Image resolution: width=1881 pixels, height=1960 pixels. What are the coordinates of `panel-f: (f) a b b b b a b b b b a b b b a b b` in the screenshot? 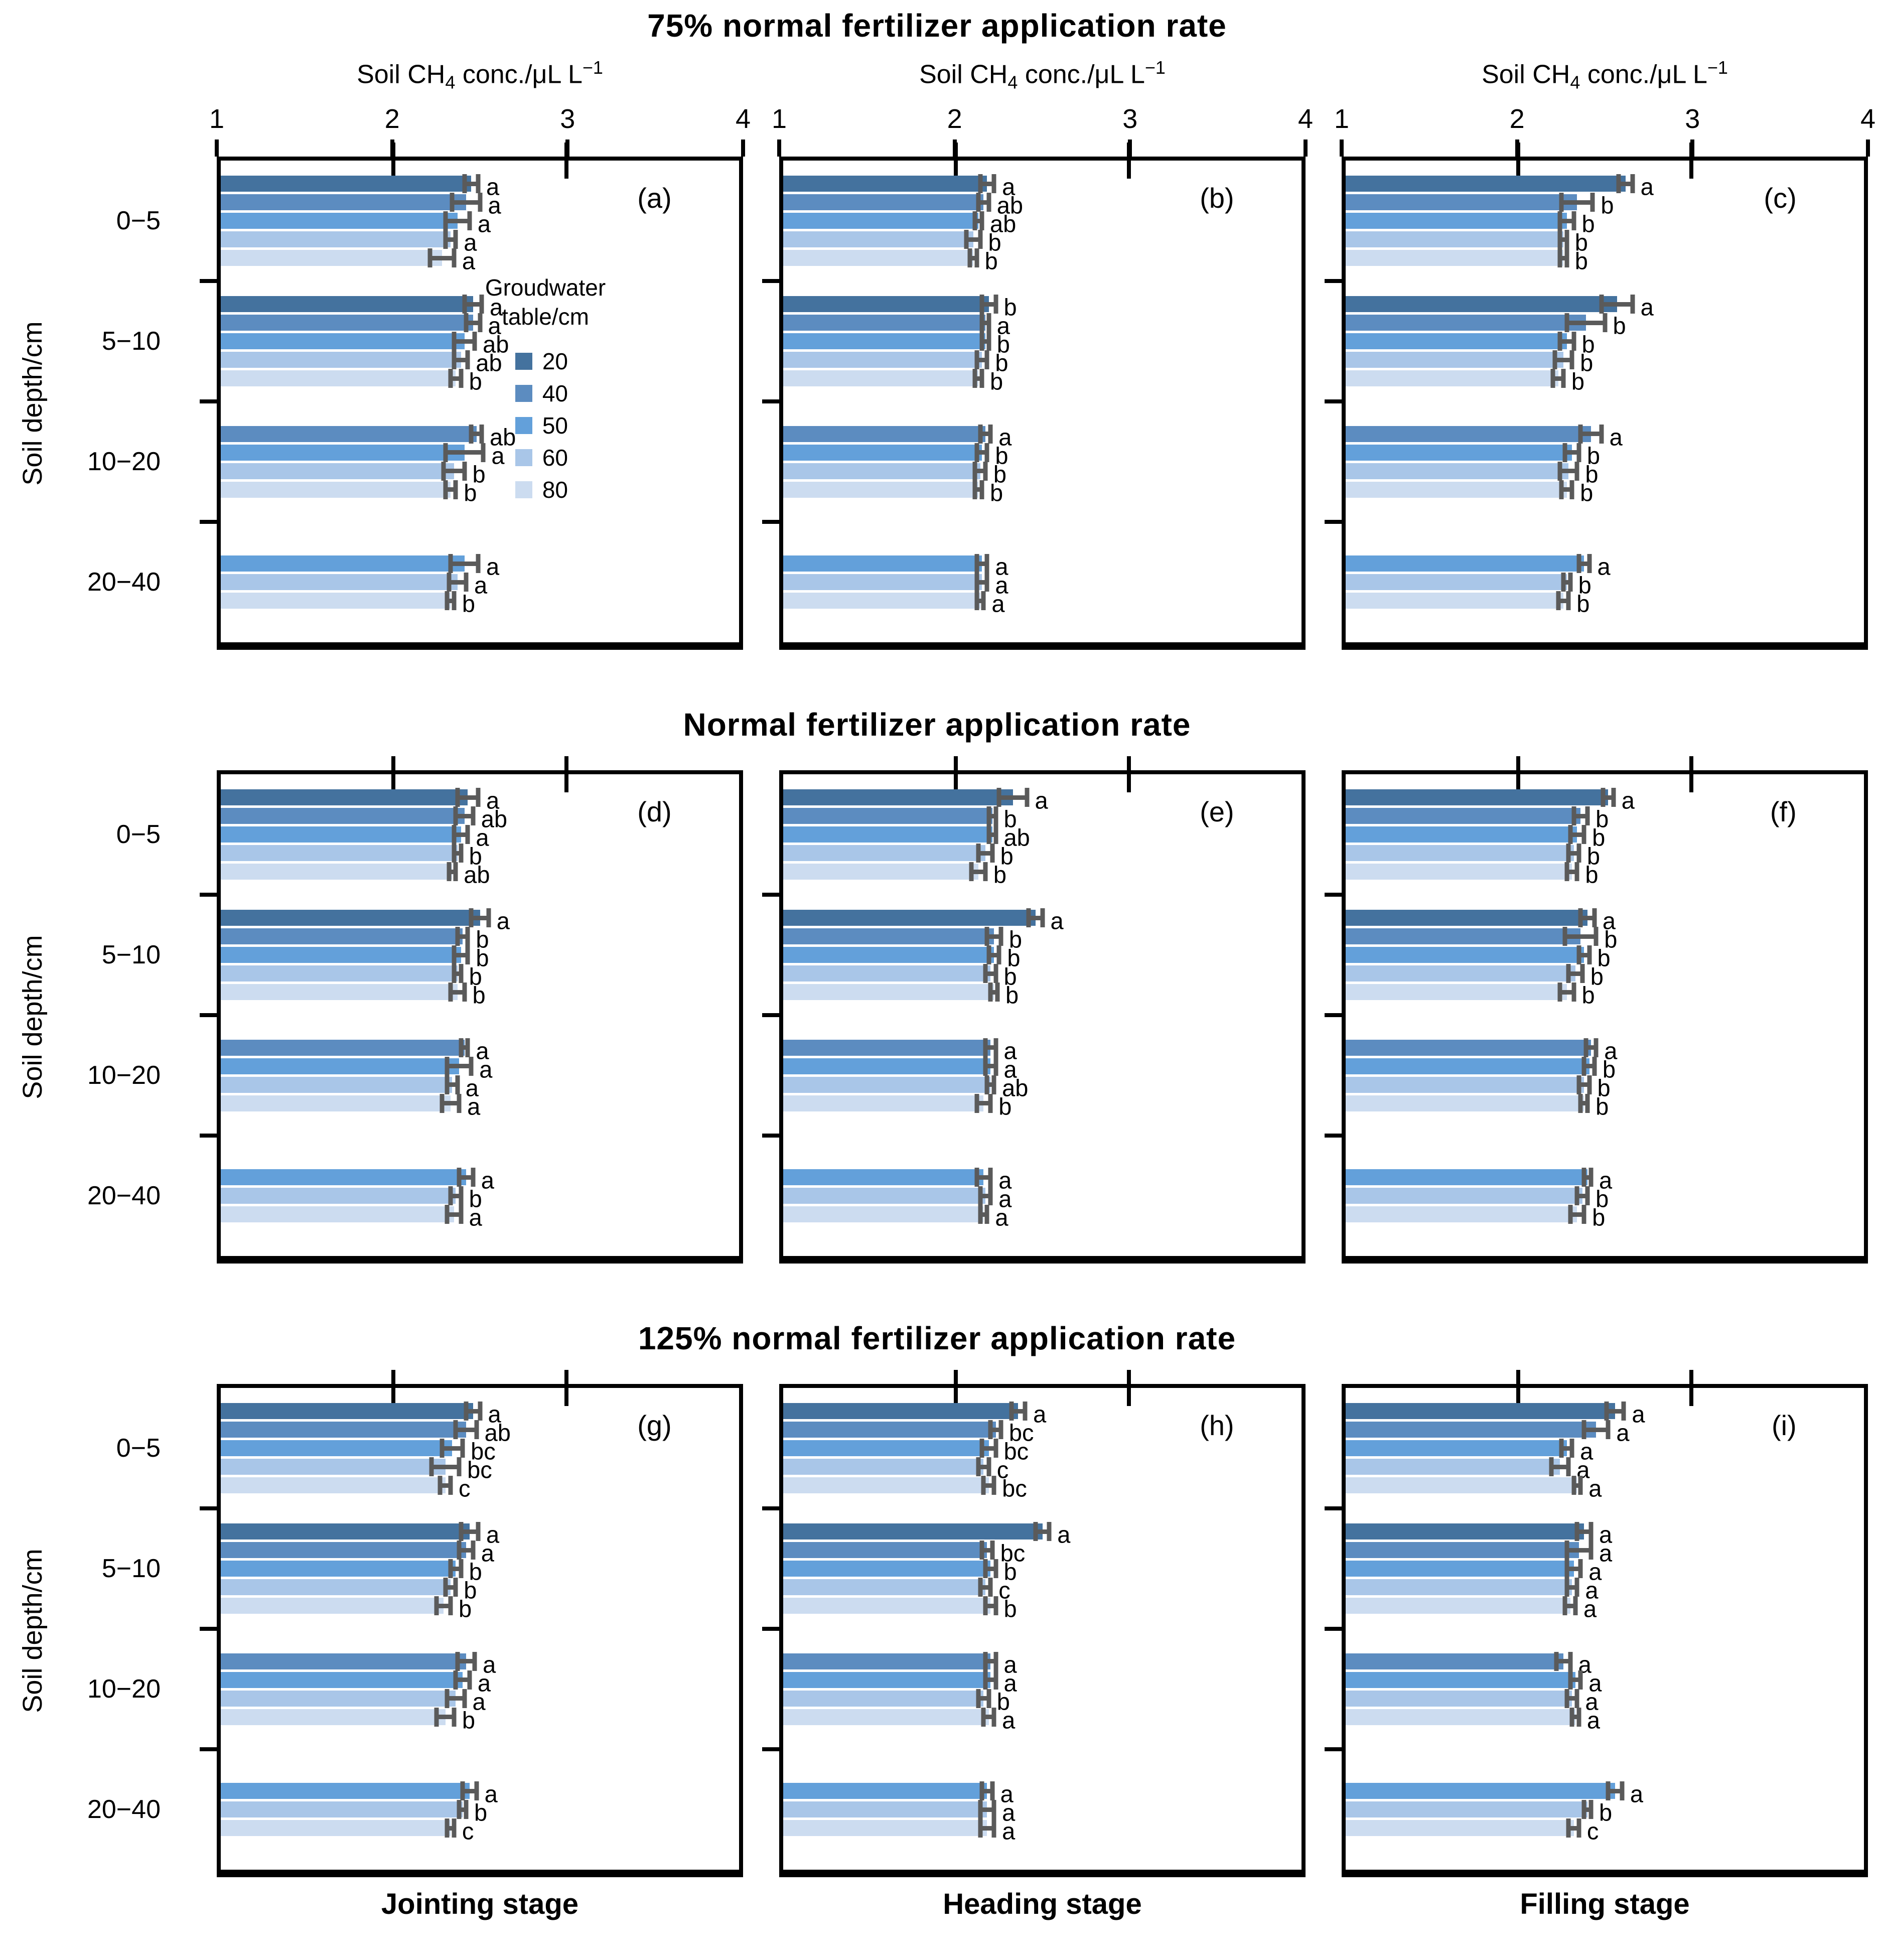 It's located at (1596, 1010).